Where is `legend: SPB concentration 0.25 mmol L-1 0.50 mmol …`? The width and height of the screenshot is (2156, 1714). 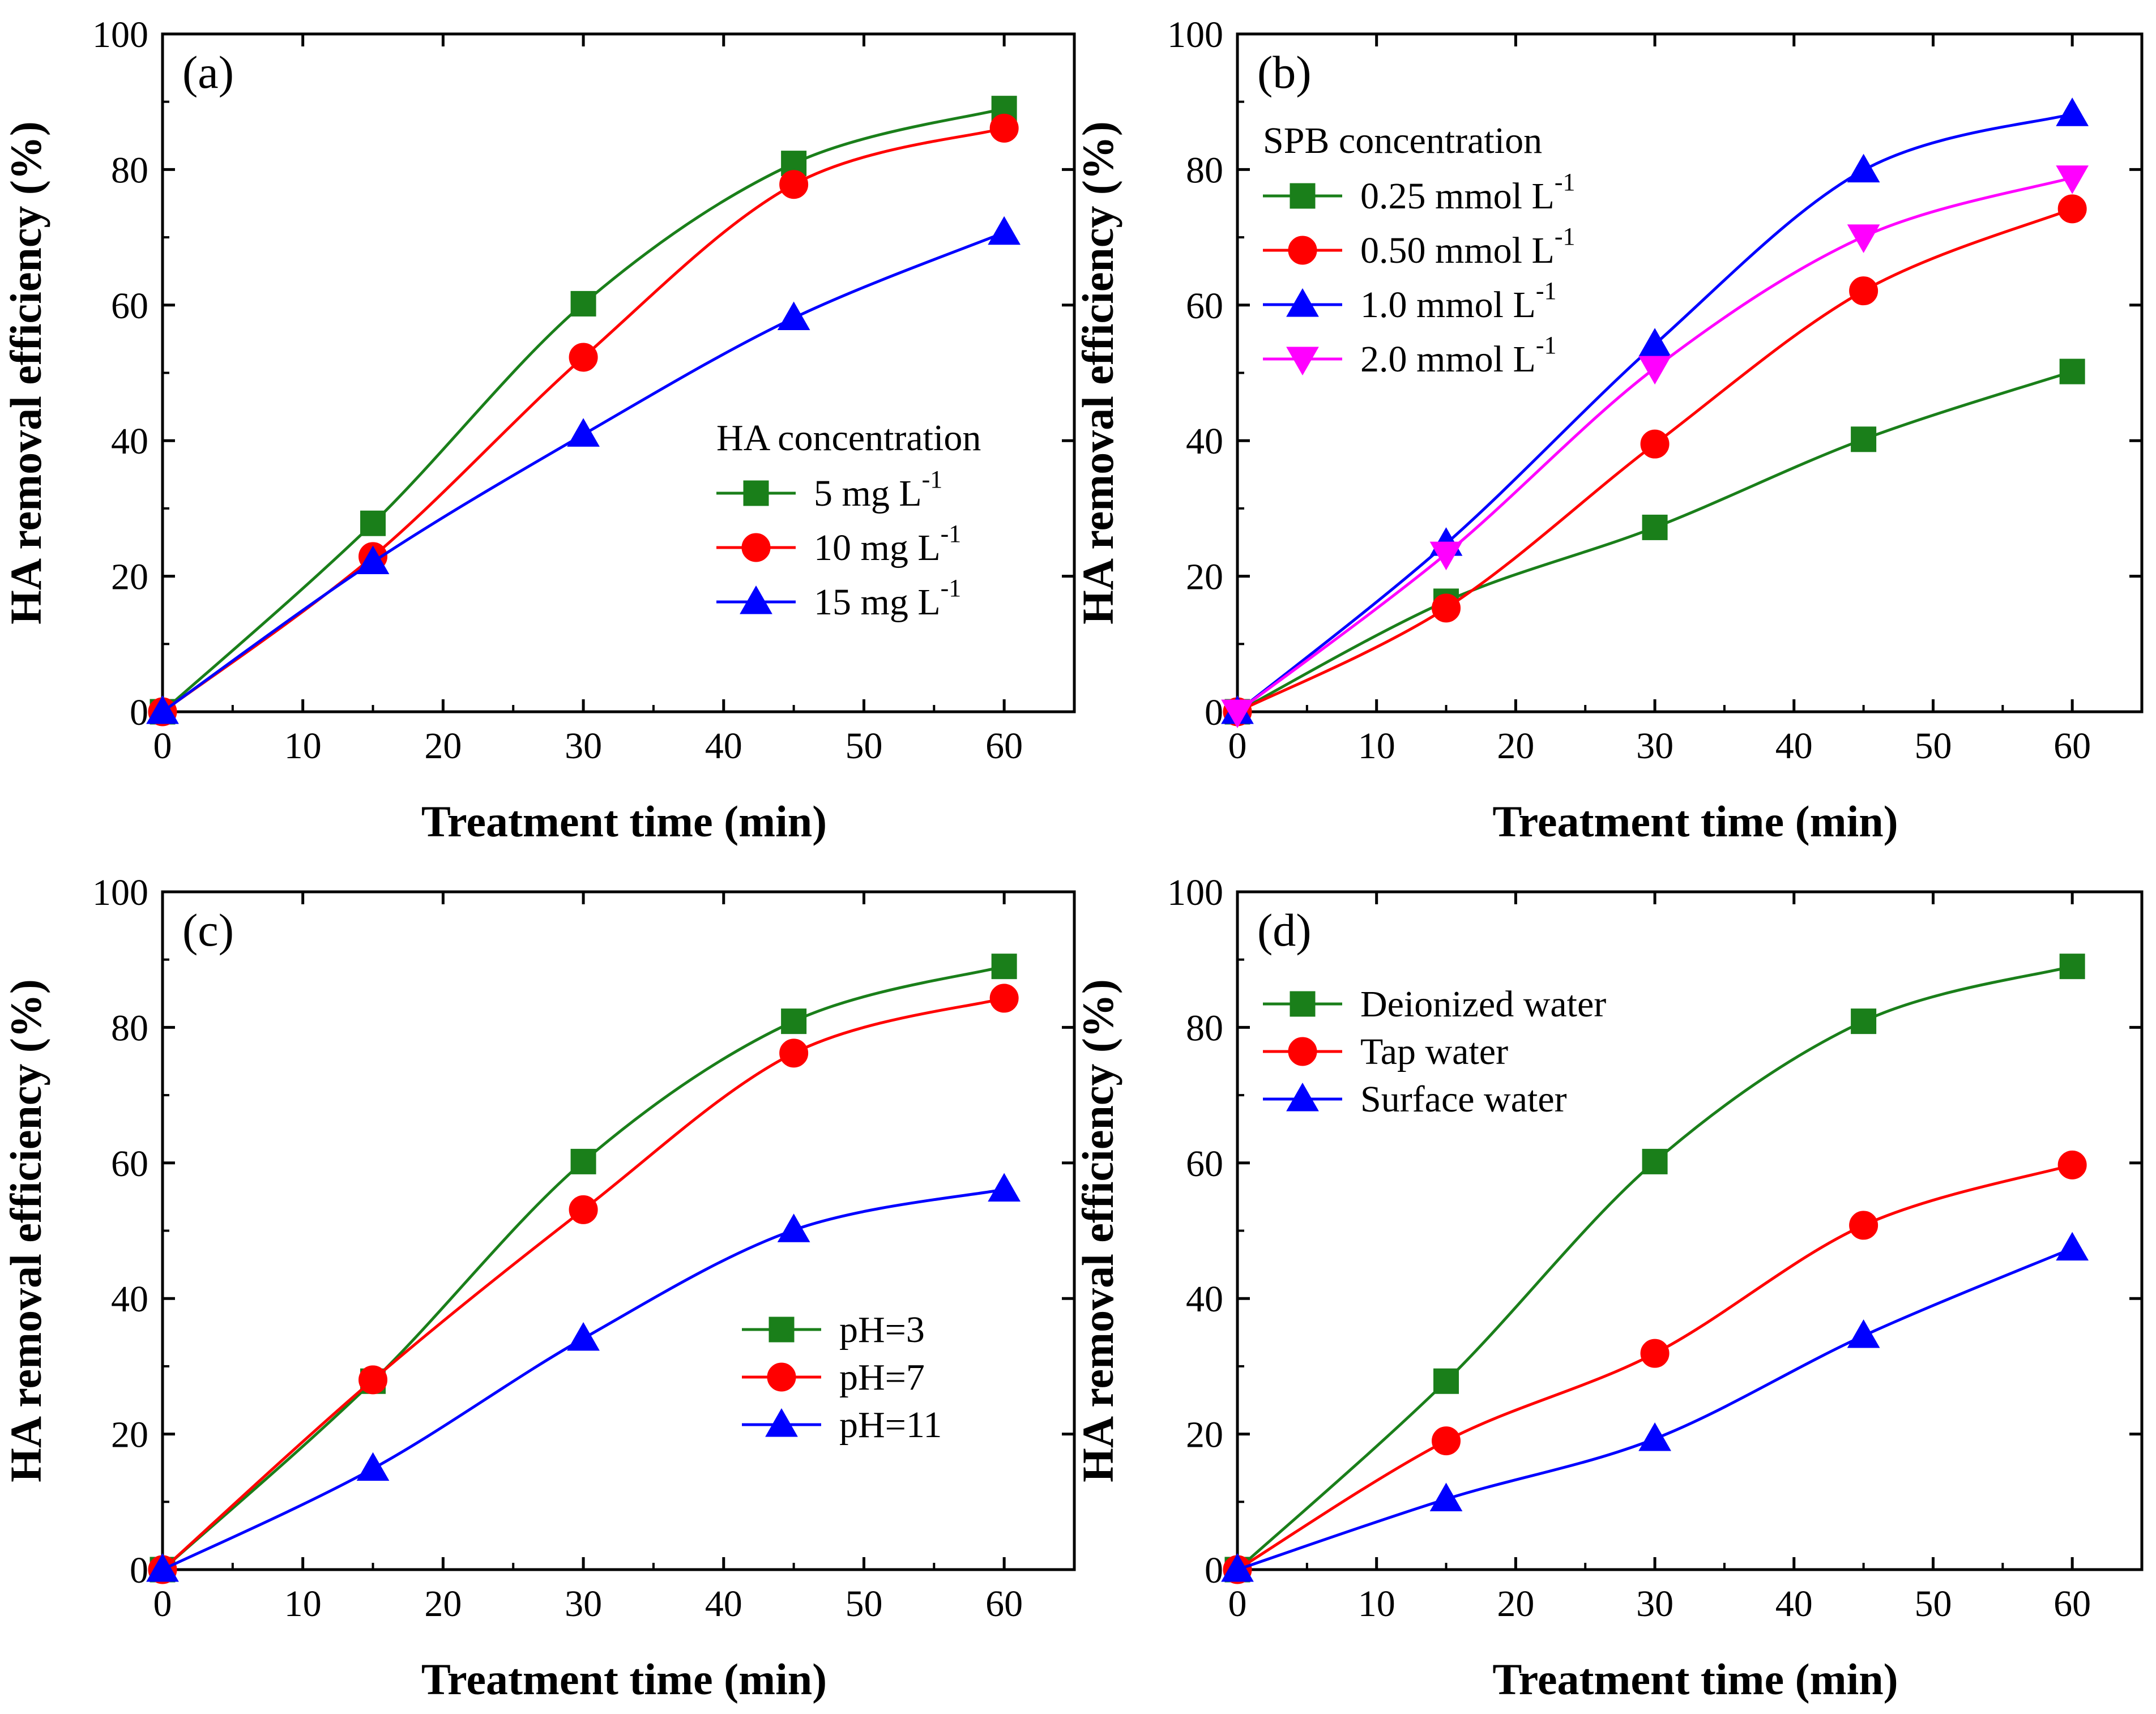
legend: SPB concentration 0.25 mmol L-1 0.50 mmol … is located at coordinates (1419, 250).